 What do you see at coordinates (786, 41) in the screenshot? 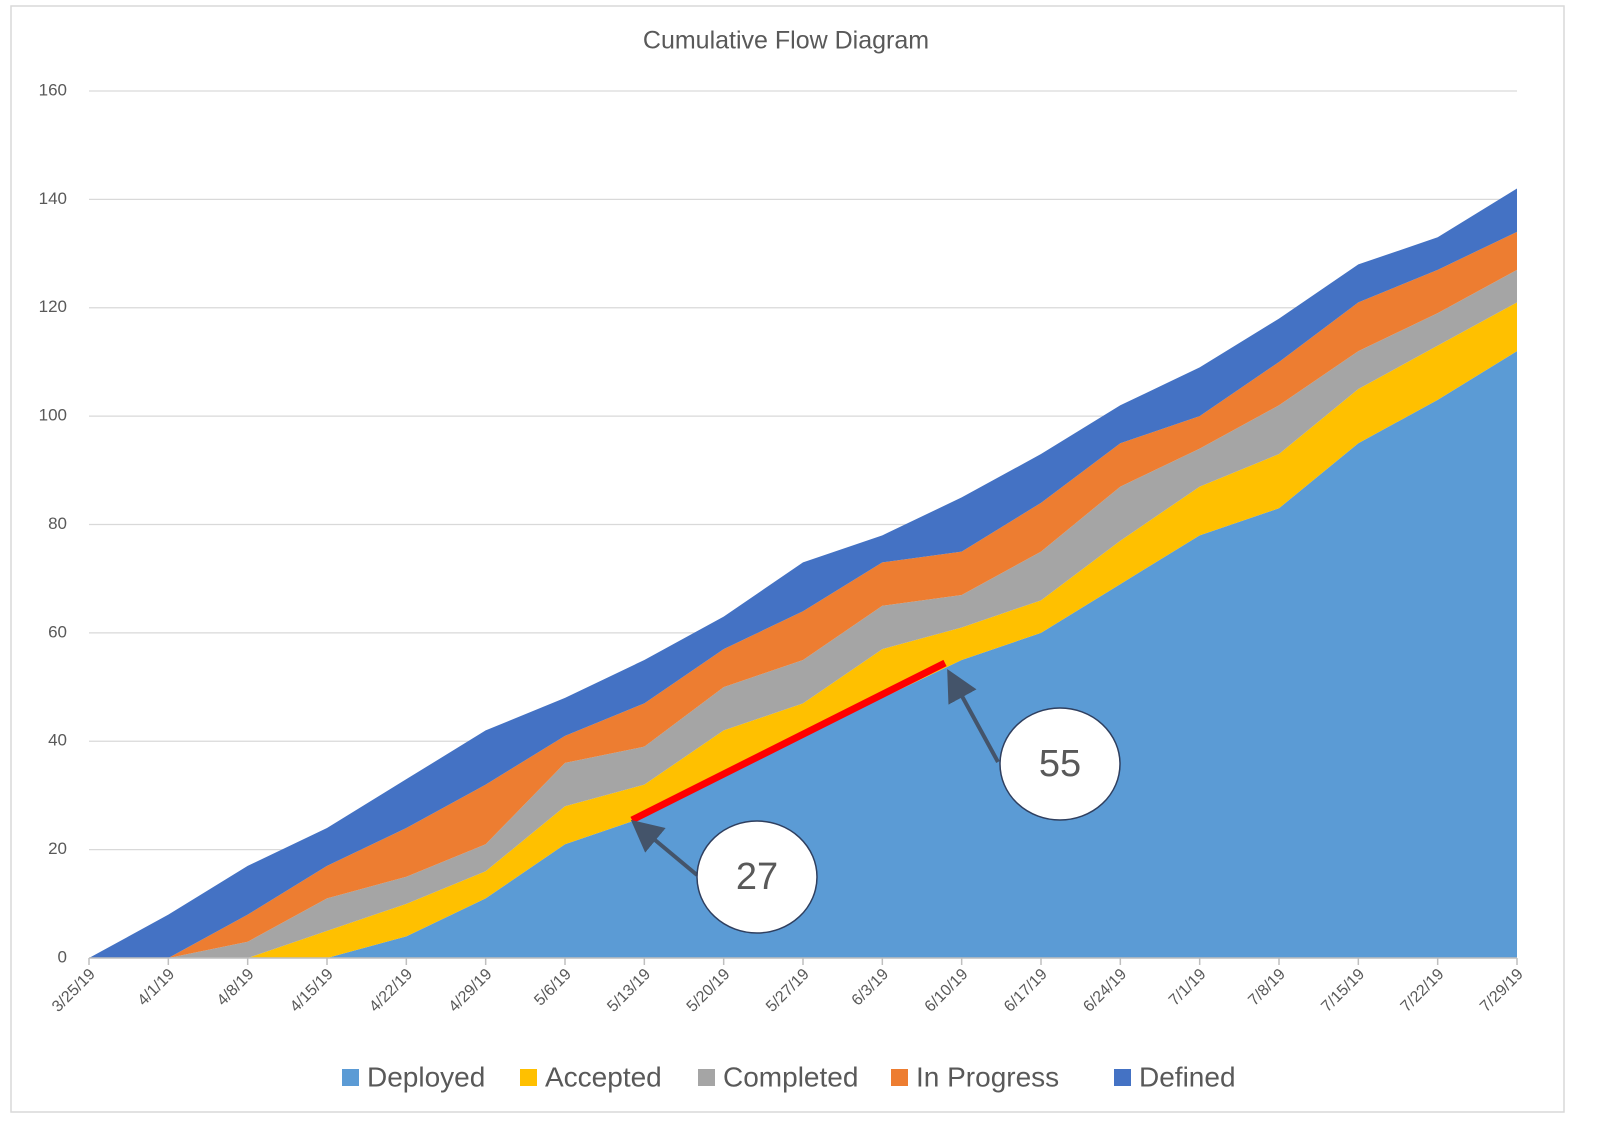
I see `chart-title: Cumulative Flow Diagram` at bounding box center [786, 41].